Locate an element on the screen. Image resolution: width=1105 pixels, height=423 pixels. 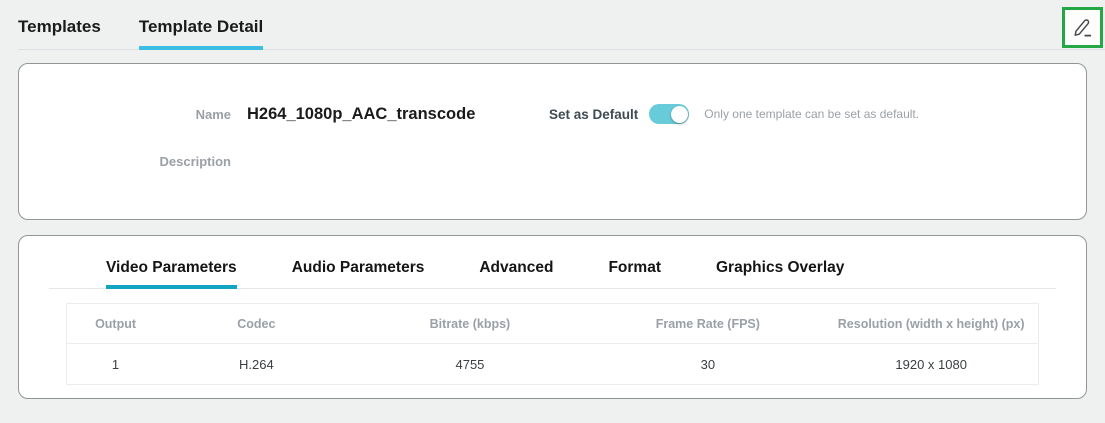
cell-codec: H.264 is located at coordinates (256, 364).